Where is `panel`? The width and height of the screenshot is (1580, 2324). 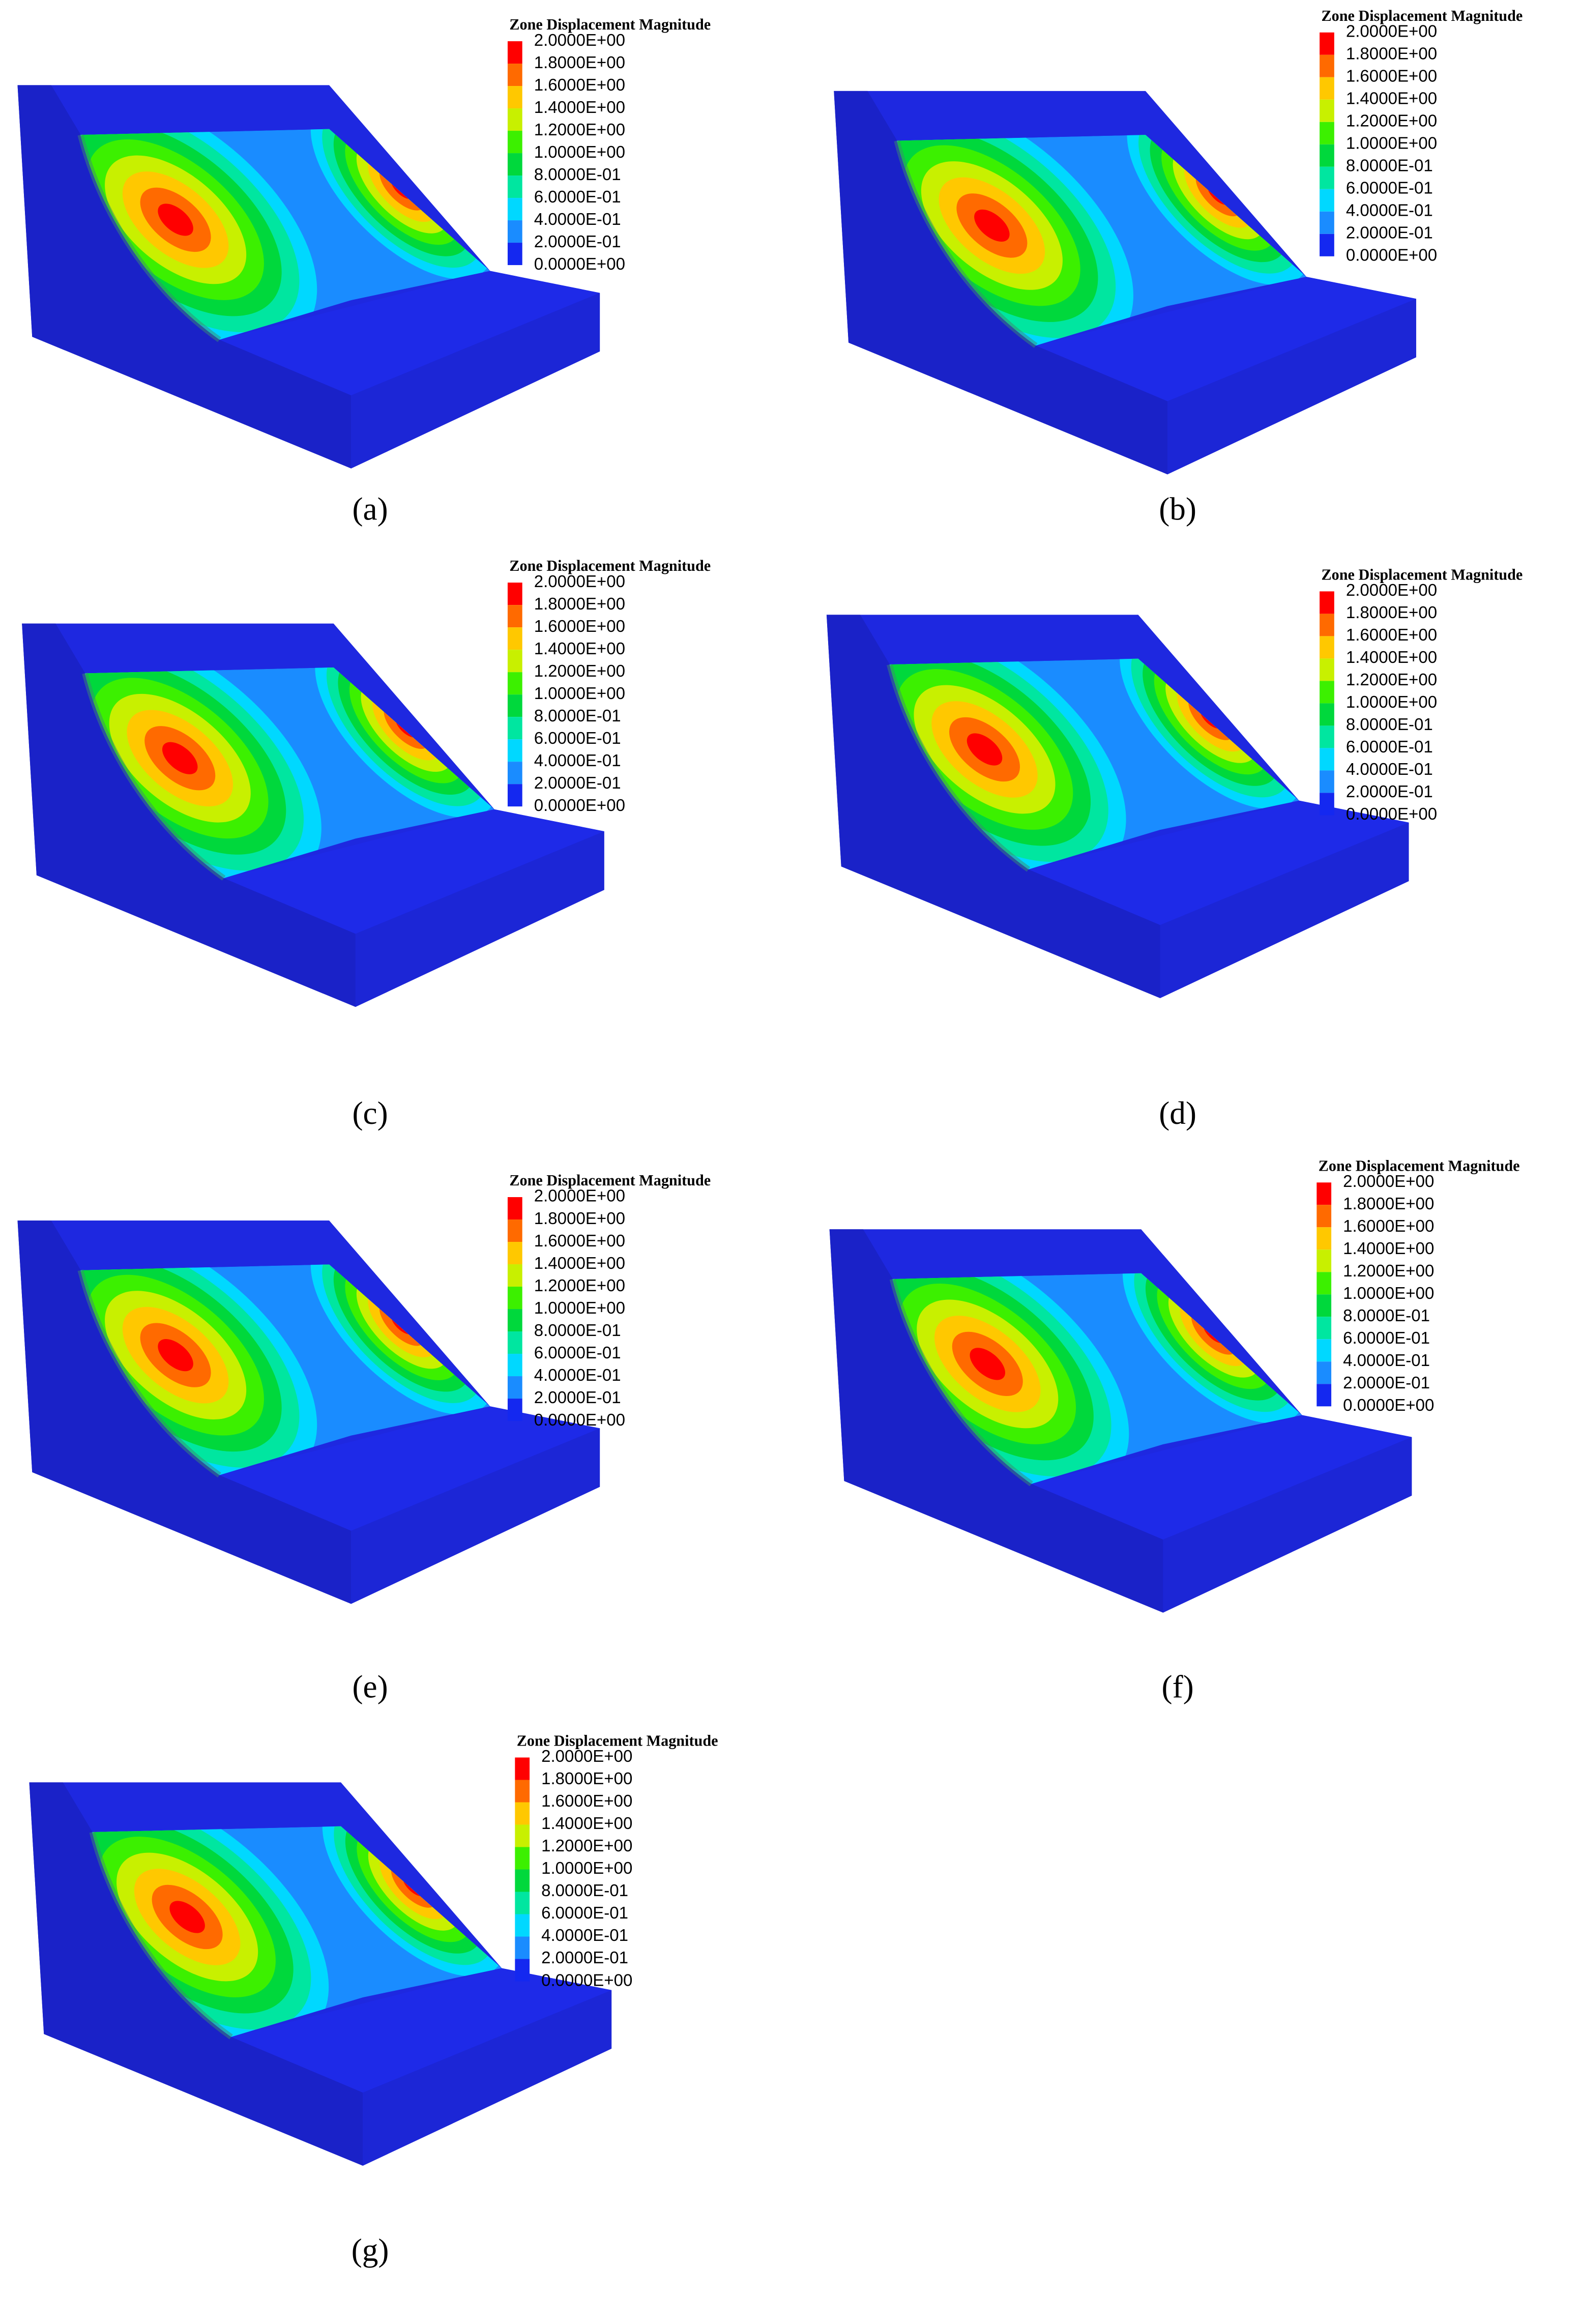
panel is located at coordinates (309, 277).